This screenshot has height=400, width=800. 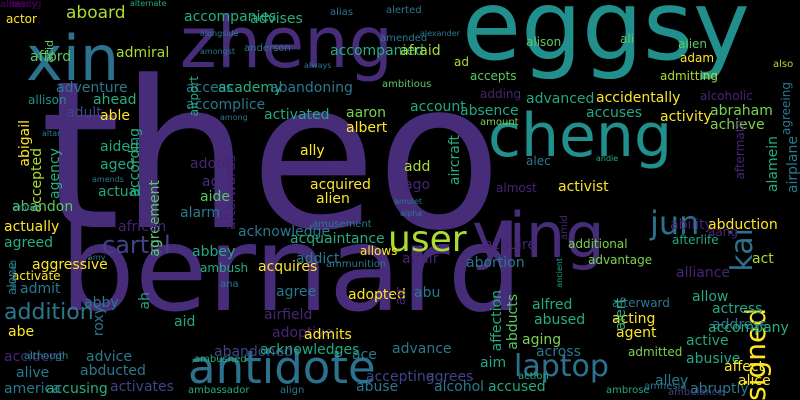 What do you see at coordinates (542, 340) in the screenshot?
I see `cloud-word: aging` at bounding box center [542, 340].